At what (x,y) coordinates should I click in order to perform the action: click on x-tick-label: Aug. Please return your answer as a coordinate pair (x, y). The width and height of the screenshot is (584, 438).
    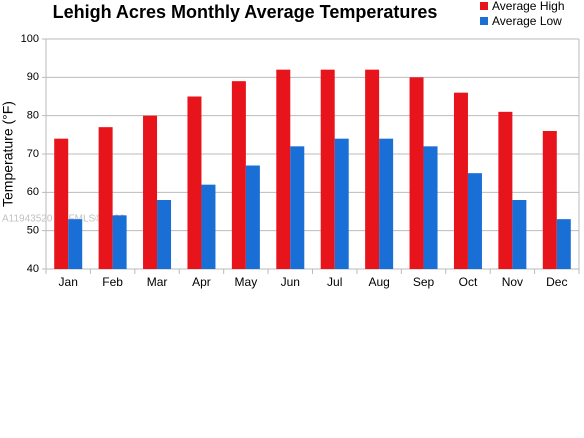
    Looking at the image, I should click on (378, 282).